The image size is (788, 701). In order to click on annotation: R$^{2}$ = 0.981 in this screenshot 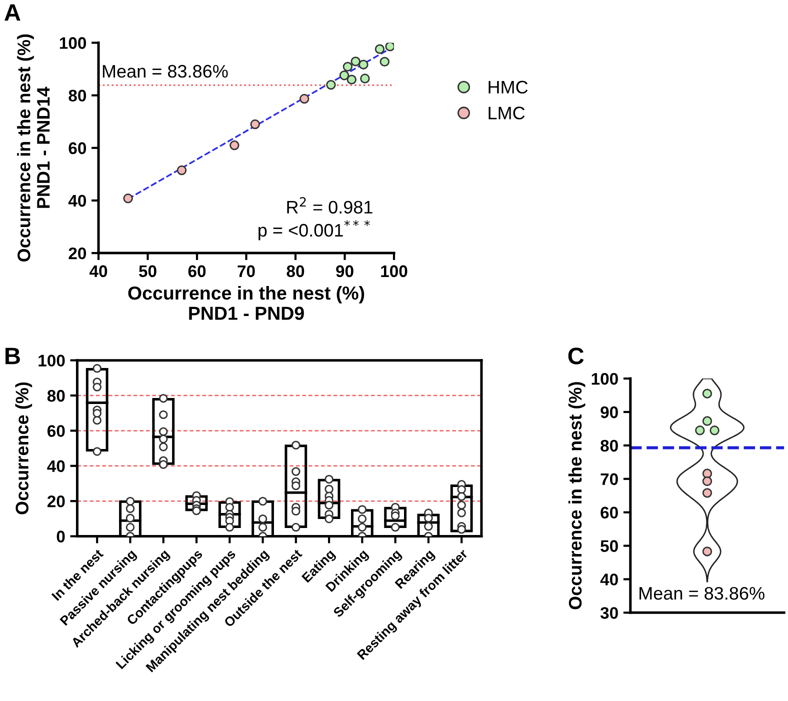, I will do `click(329, 205)`.